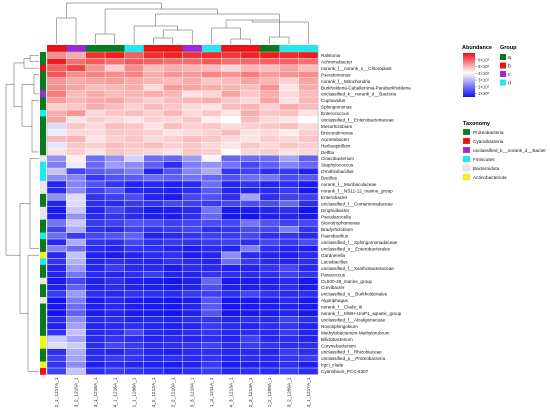 The width and height of the screenshot is (550, 413). Describe the element at coordinates (336, 145) in the screenshot. I see `row-label: Herbaspirillum` at that location.